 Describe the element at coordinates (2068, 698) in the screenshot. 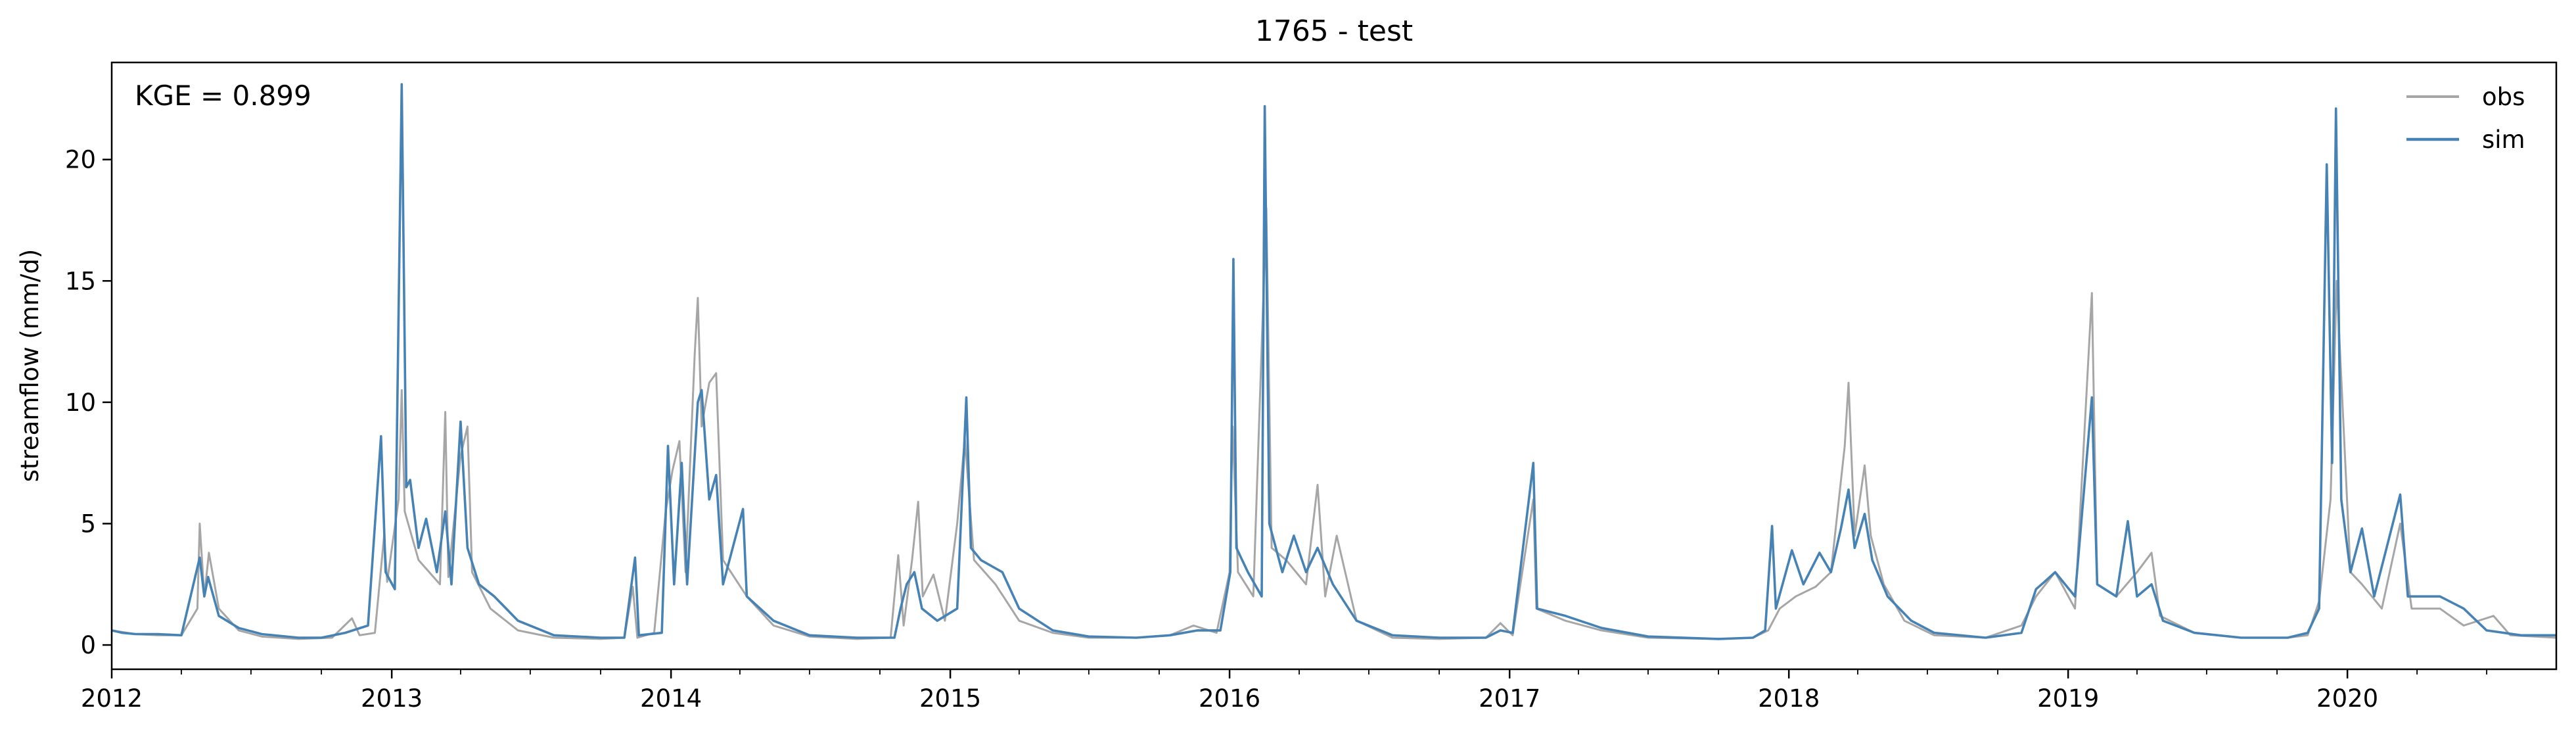

I see `x-tick-label-7: 2019` at that location.